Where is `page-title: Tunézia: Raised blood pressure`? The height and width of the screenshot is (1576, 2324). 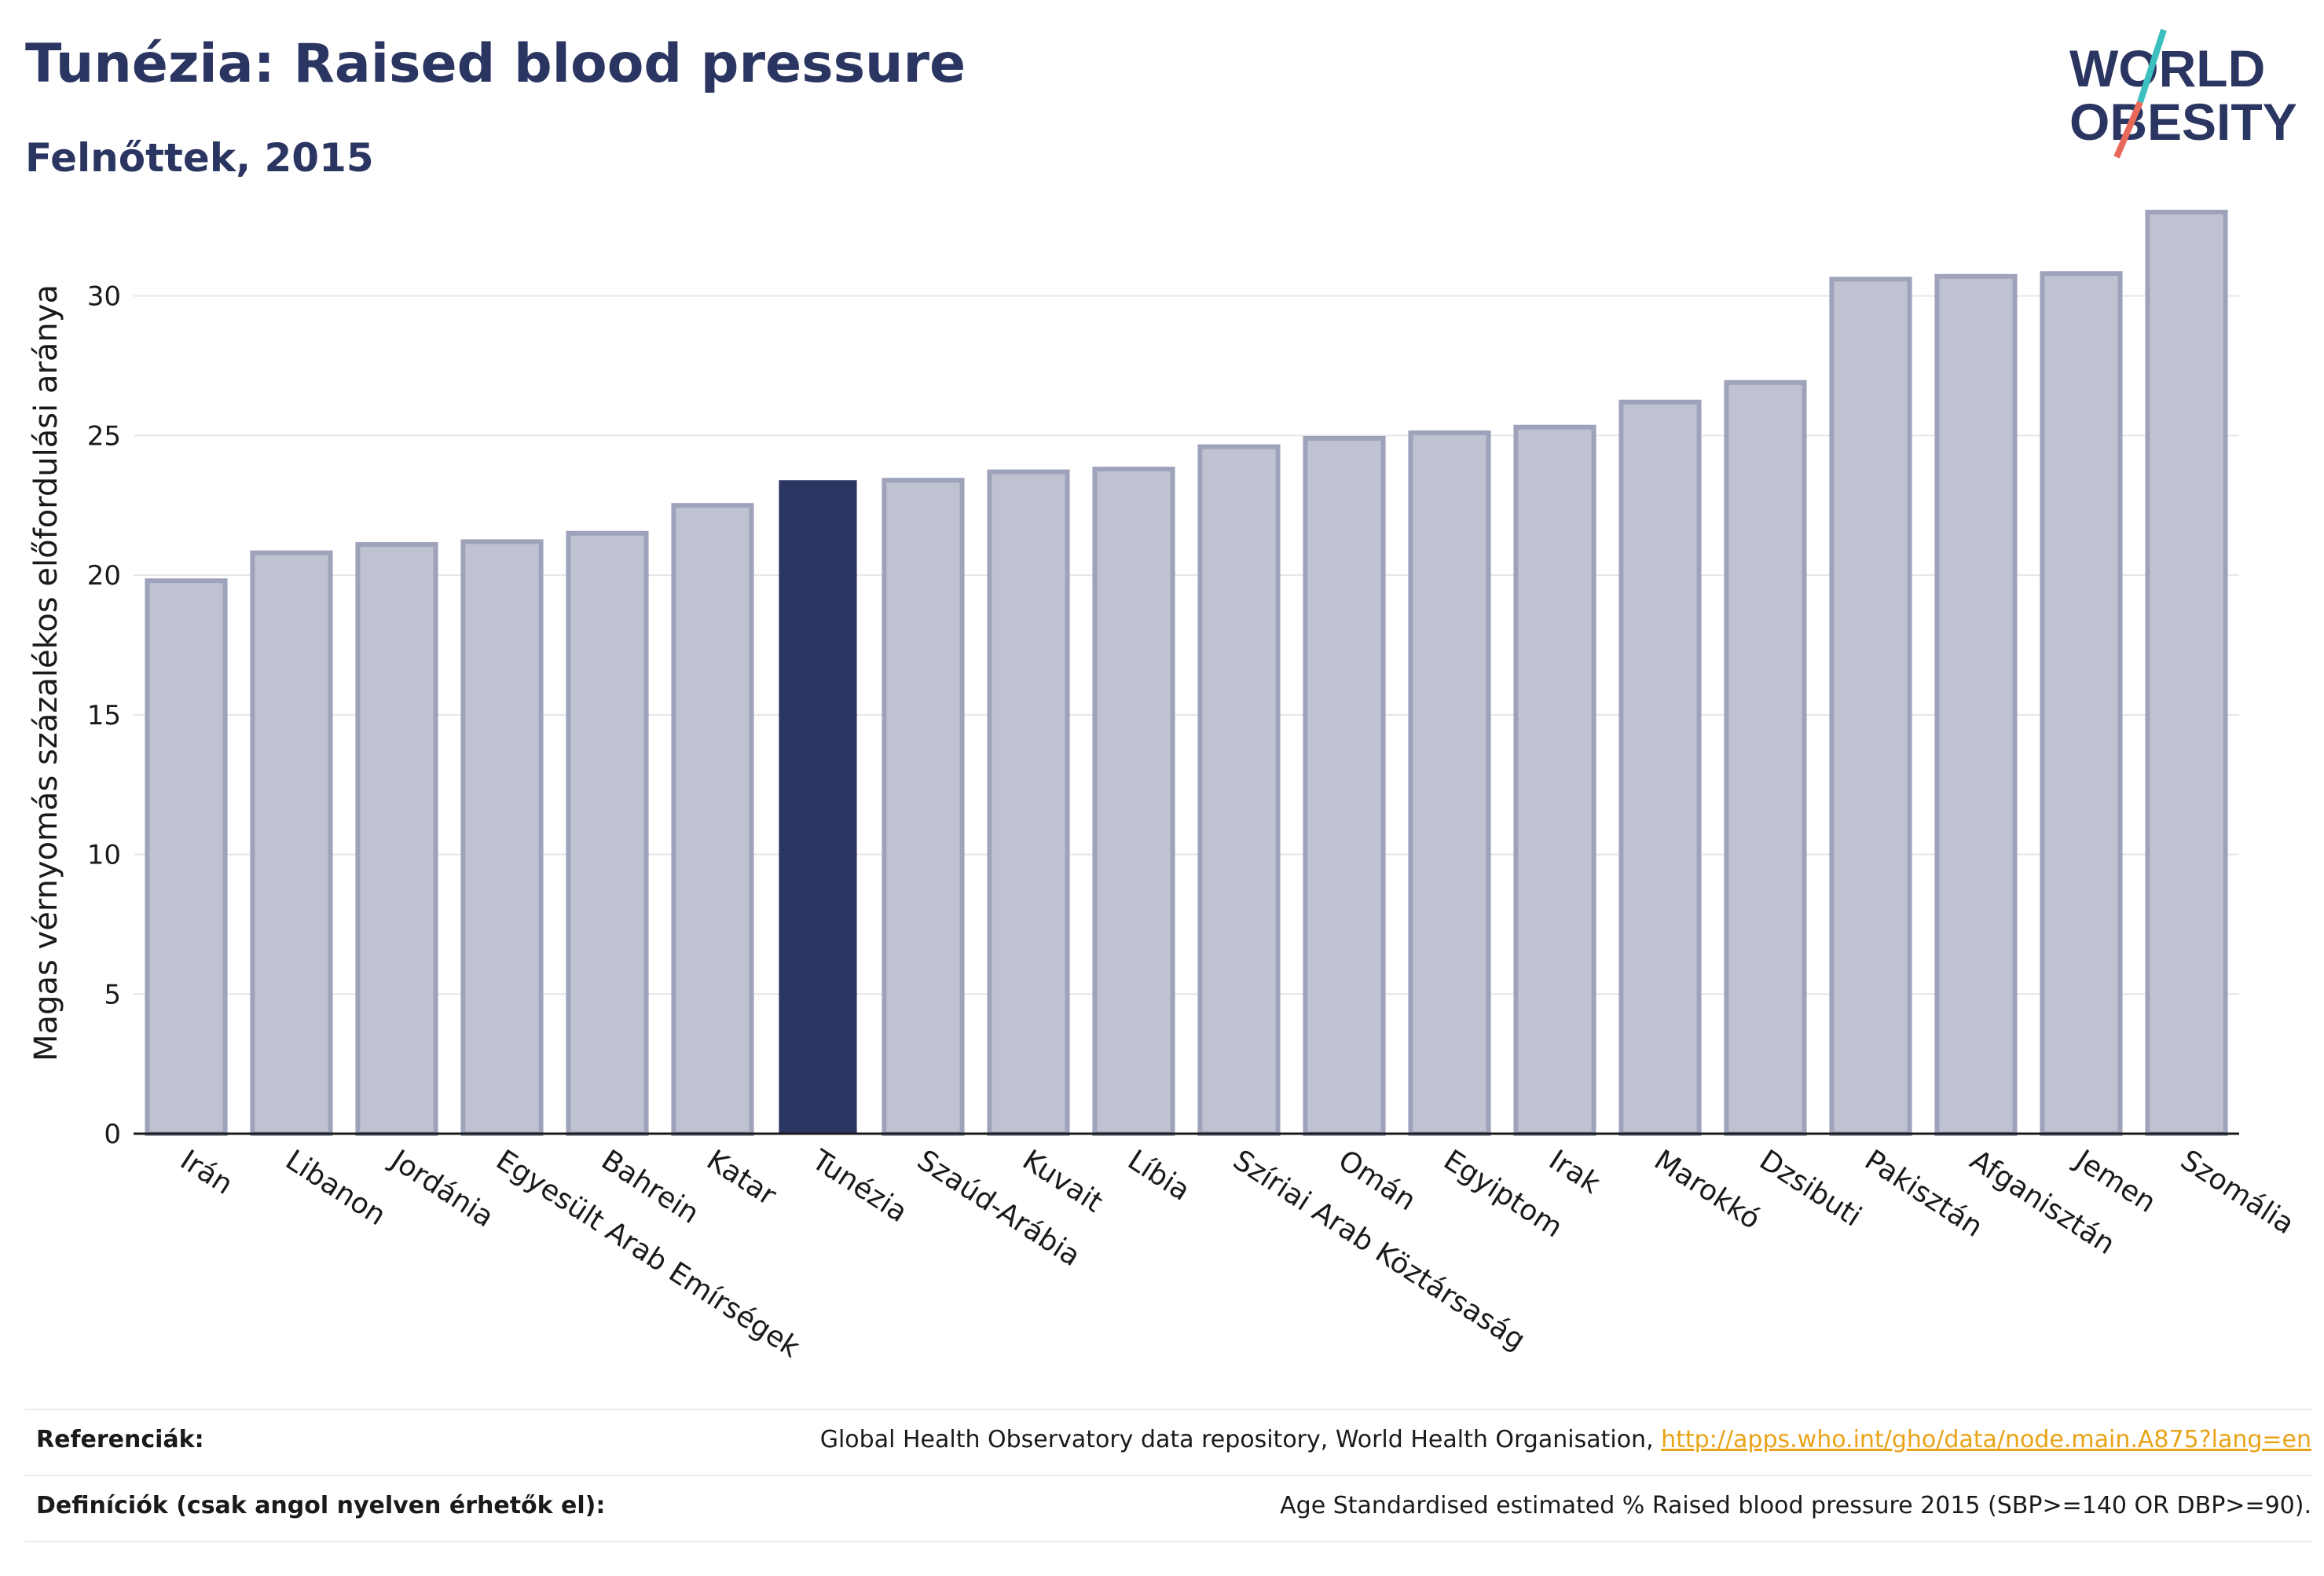
page-title: Tunézia: Raised blood pressure is located at coordinates (495, 64).